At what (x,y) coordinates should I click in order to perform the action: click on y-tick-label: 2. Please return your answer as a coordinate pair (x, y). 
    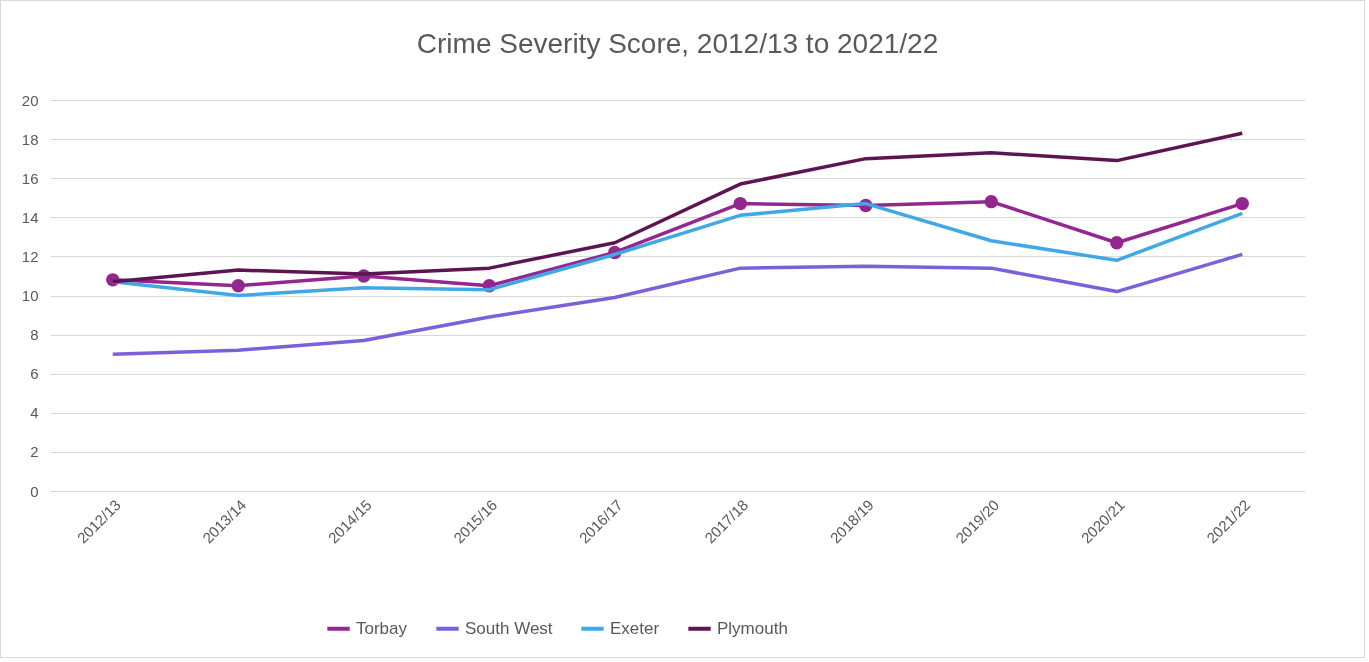
    Looking at the image, I should click on (34, 452).